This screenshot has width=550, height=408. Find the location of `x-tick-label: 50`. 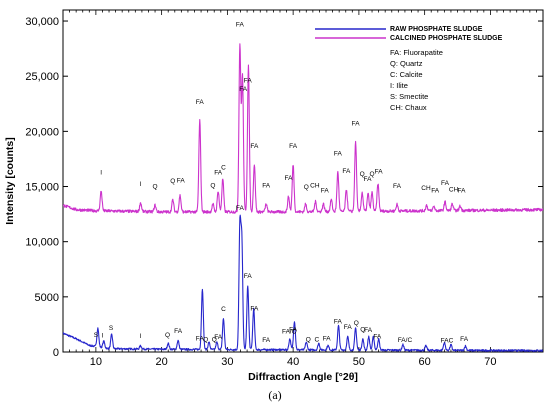

x-tick-label: 50 is located at coordinates (359, 362).